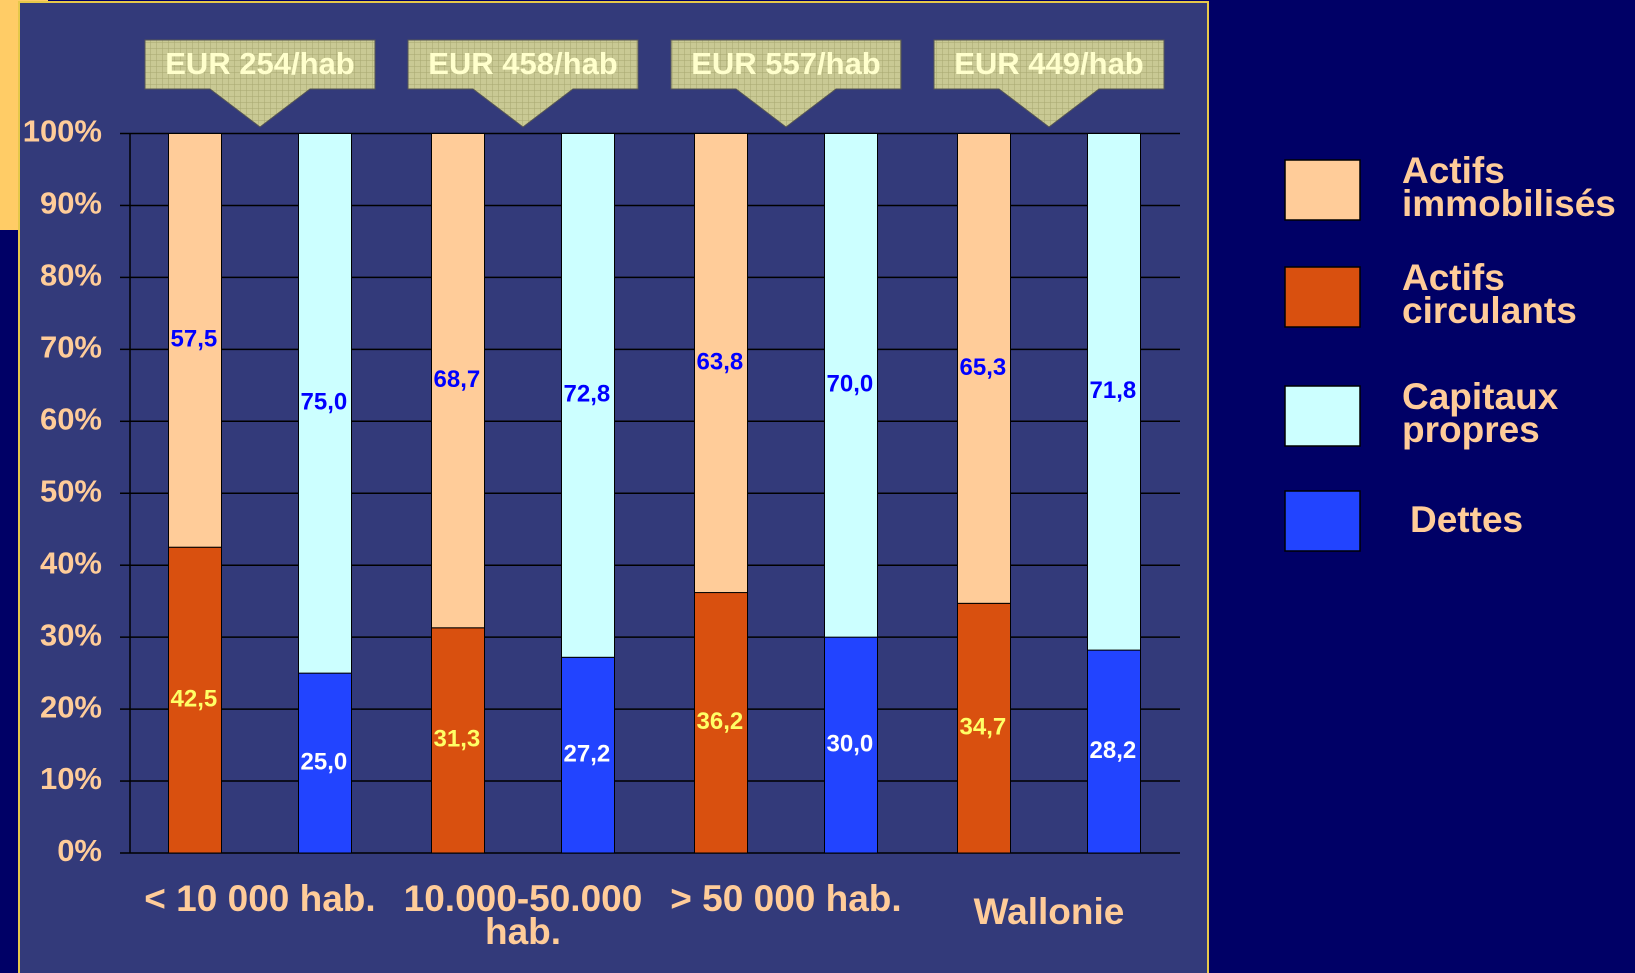 This screenshot has height=973, width=1635. I want to click on x-tick-label: < 10 000 hab., so click(260, 898).